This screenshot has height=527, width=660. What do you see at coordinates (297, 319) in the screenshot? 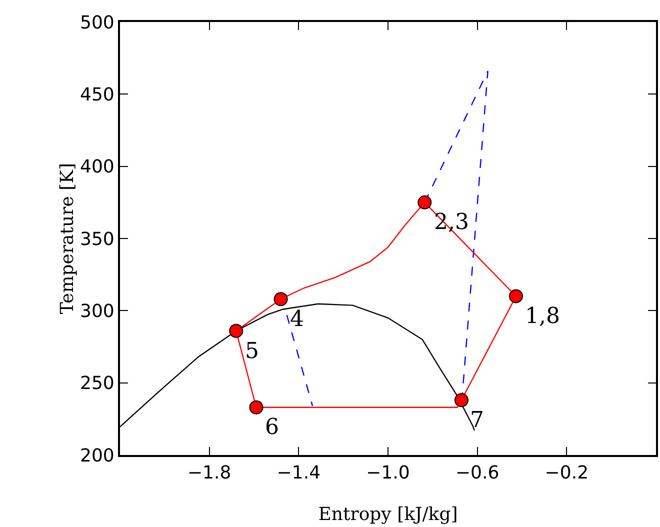
I see `annotation: 4` at bounding box center [297, 319].